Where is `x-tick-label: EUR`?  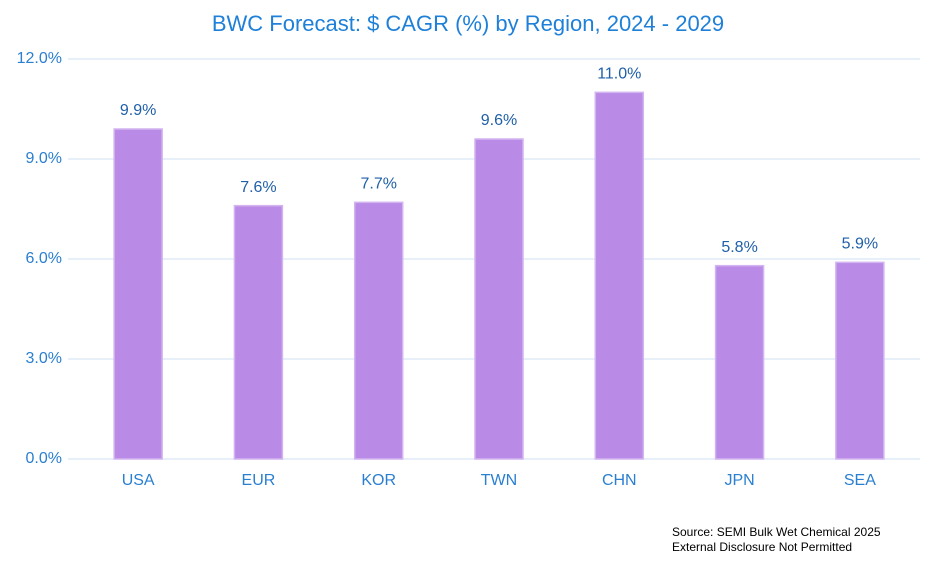
x-tick-label: EUR is located at coordinates (259, 480).